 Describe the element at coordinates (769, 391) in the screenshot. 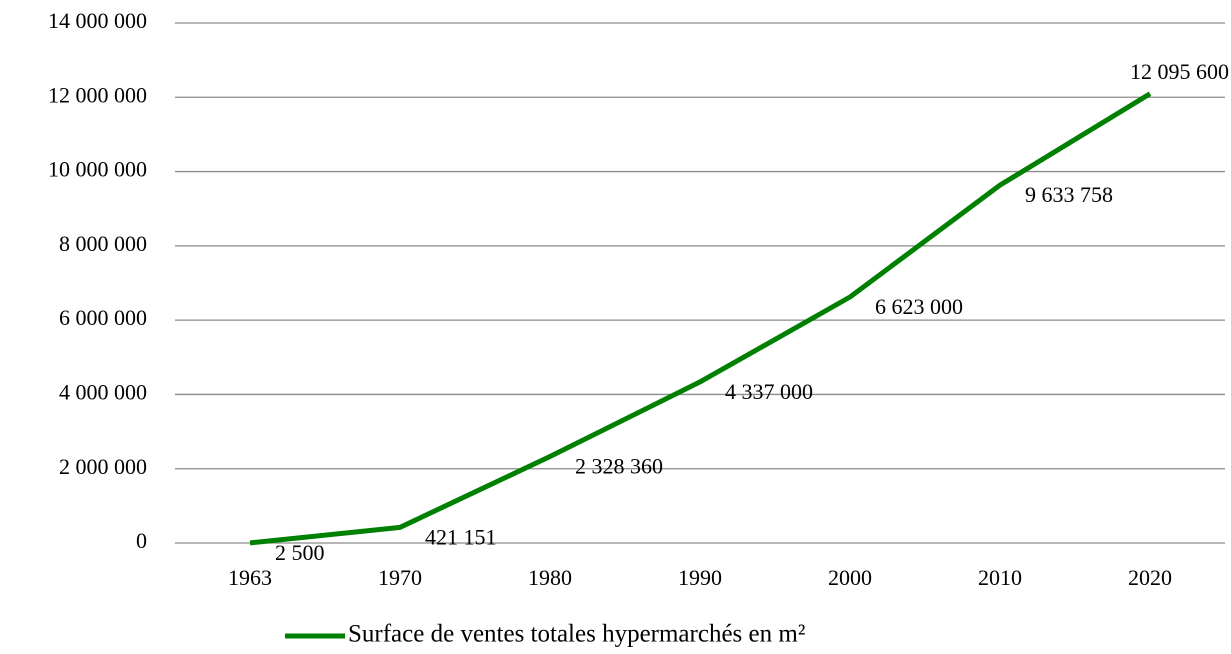

I see `data-label: 4 337 000` at that location.